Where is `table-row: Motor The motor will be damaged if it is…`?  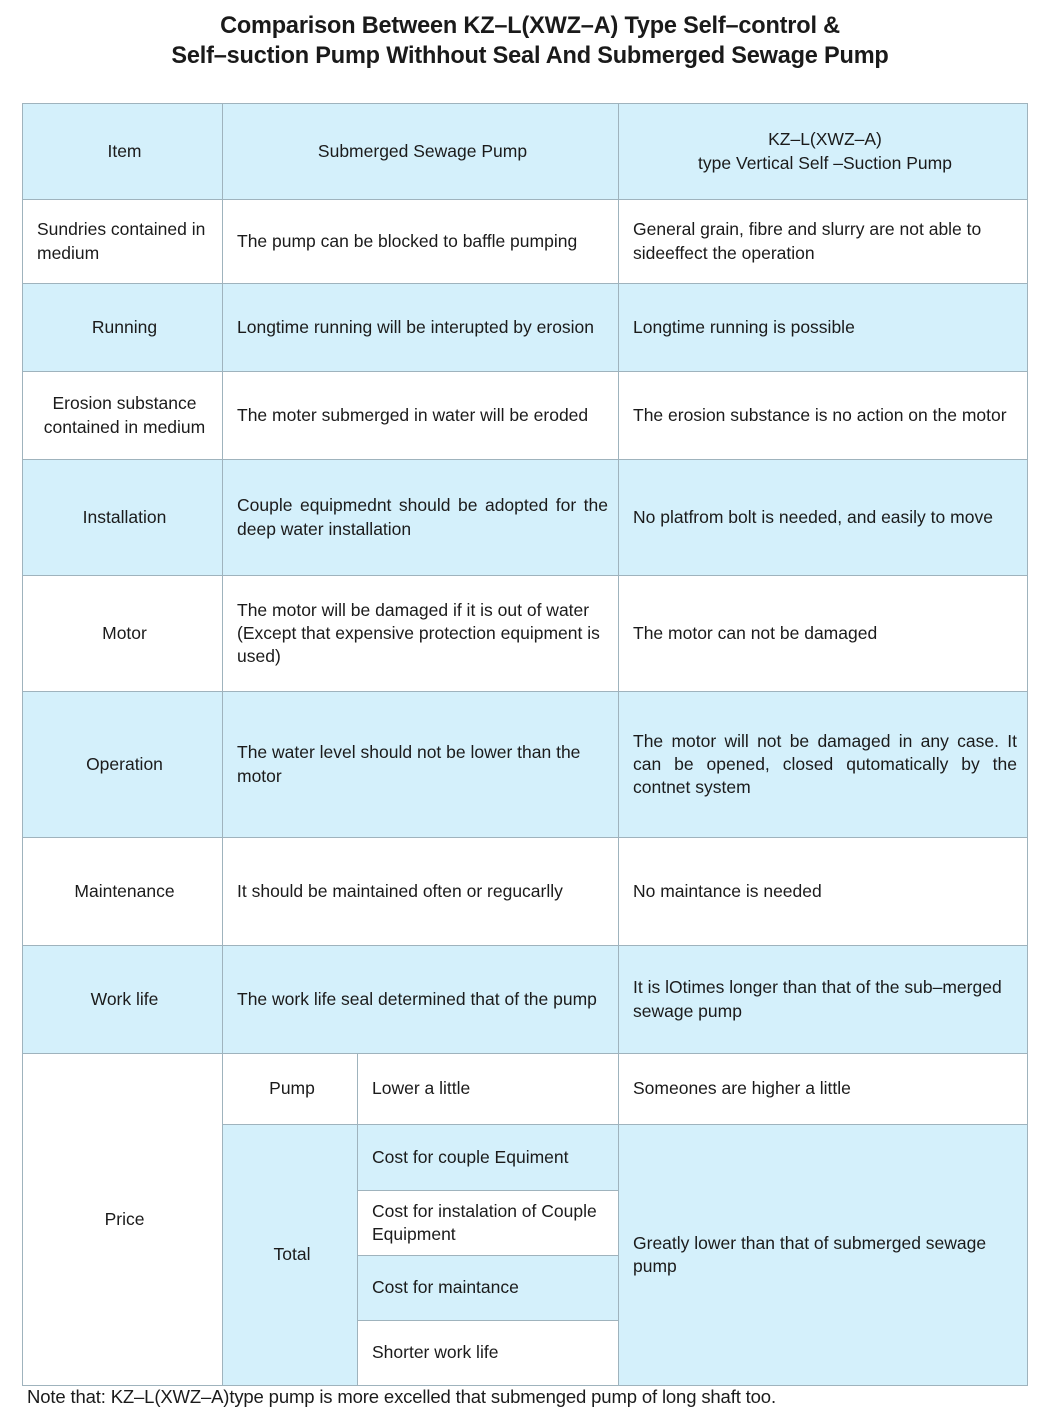
table-row: Motor The motor will be damaged if it is… is located at coordinates (525, 633).